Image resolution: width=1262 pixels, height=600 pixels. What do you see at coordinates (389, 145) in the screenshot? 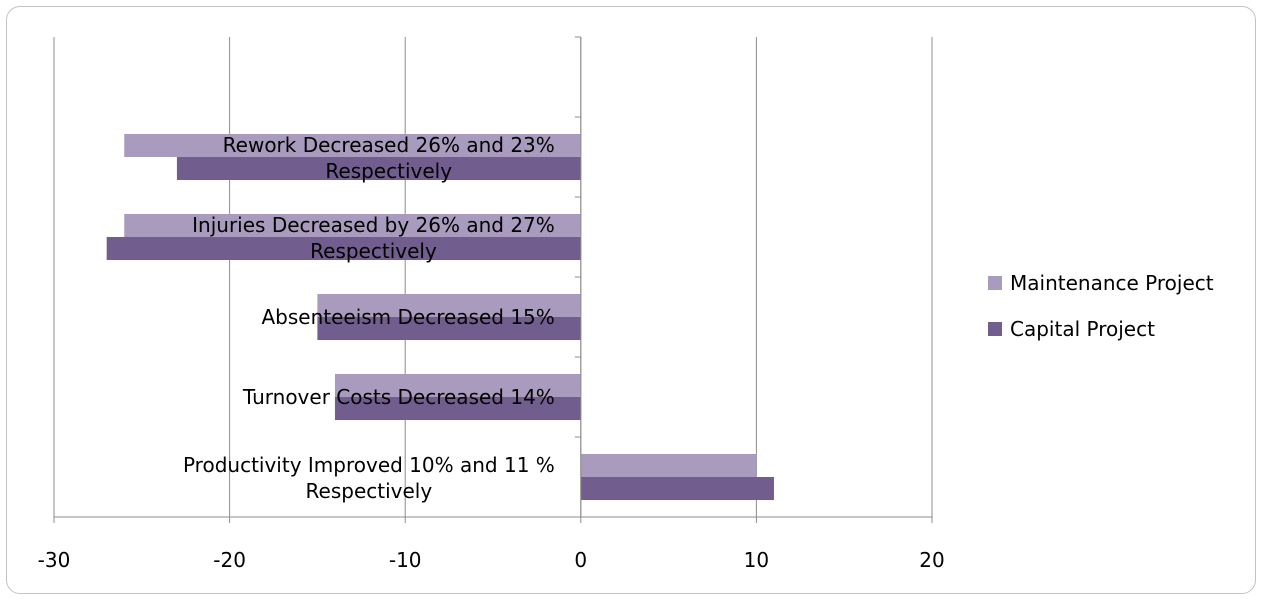
I see `category-label-0-line1: Rework Decreased 26% and 23%` at bounding box center [389, 145].